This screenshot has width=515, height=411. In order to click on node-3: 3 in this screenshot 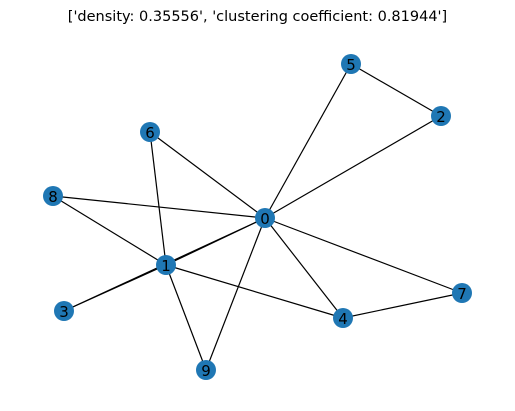, I will do `click(64, 311)`.